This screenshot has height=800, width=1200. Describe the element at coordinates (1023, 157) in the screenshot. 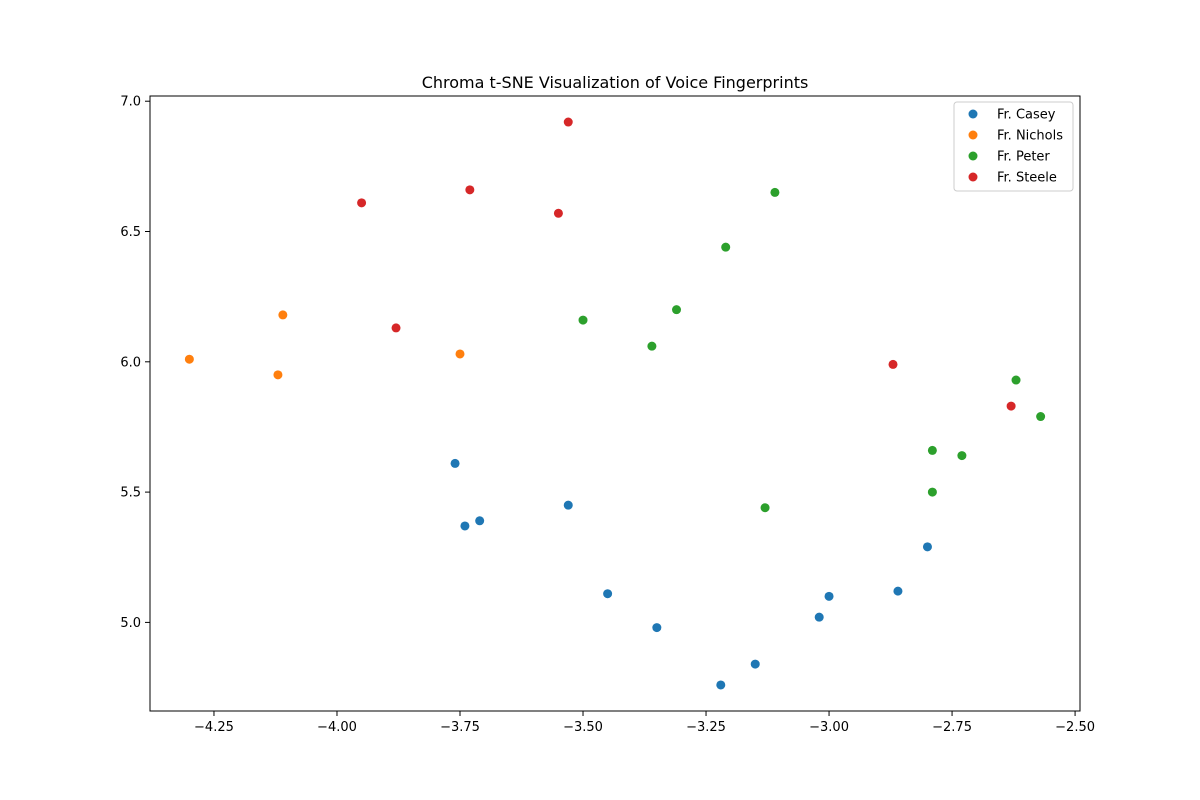

I see `legend-label: Fr. Peter` at that location.